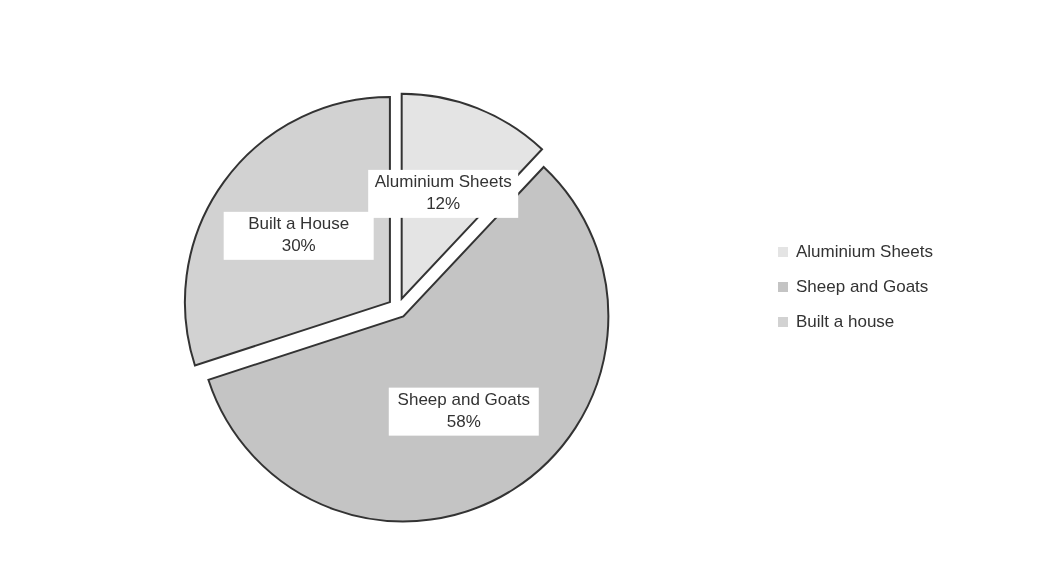 This screenshot has width=1059, height=563. I want to click on legend-label: Aluminium Sheets, so click(865, 252).